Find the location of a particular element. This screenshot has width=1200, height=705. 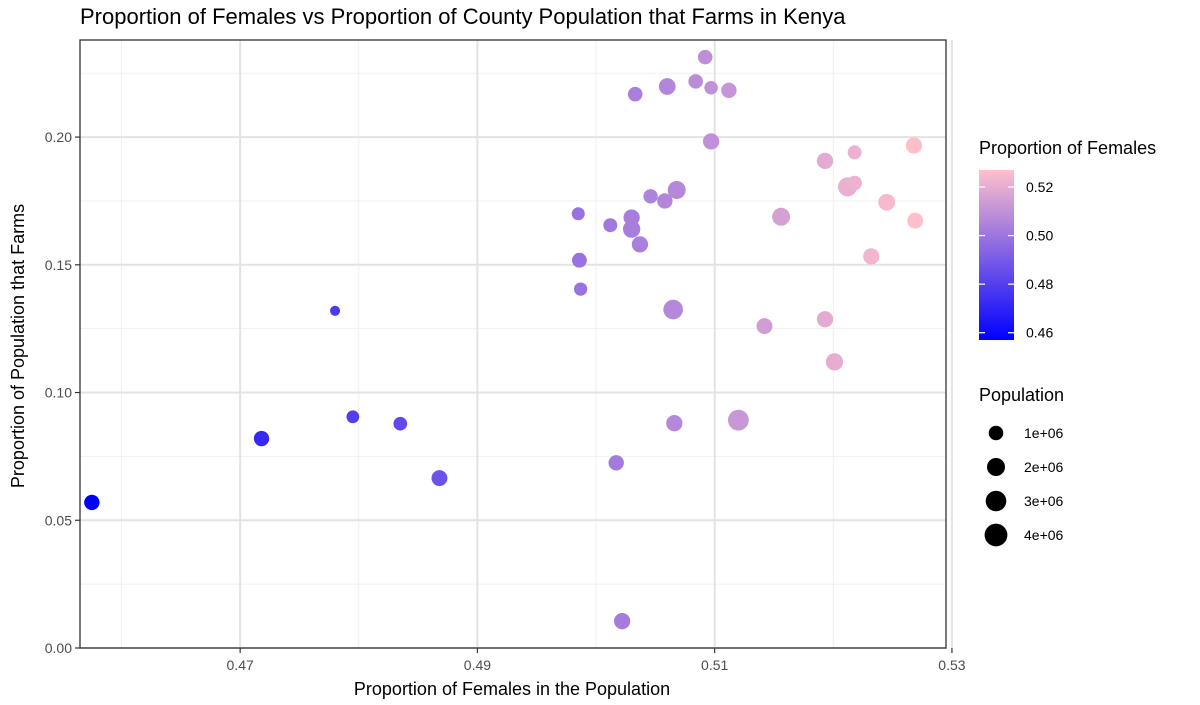

colorbar-label: 0.52 is located at coordinates (1039, 187).